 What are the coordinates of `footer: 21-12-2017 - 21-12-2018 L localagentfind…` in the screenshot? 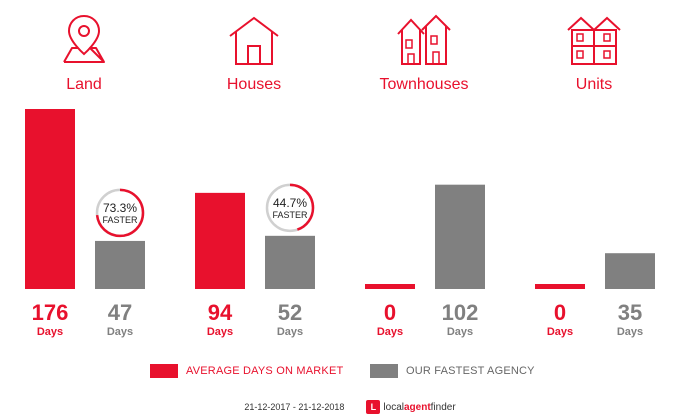 It's located at (350, 407).